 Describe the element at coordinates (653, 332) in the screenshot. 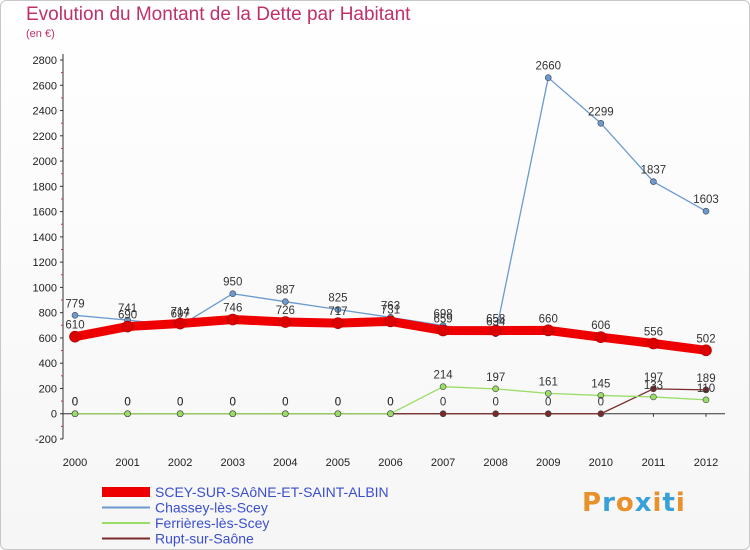

I see `data-label-0: 556` at that location.